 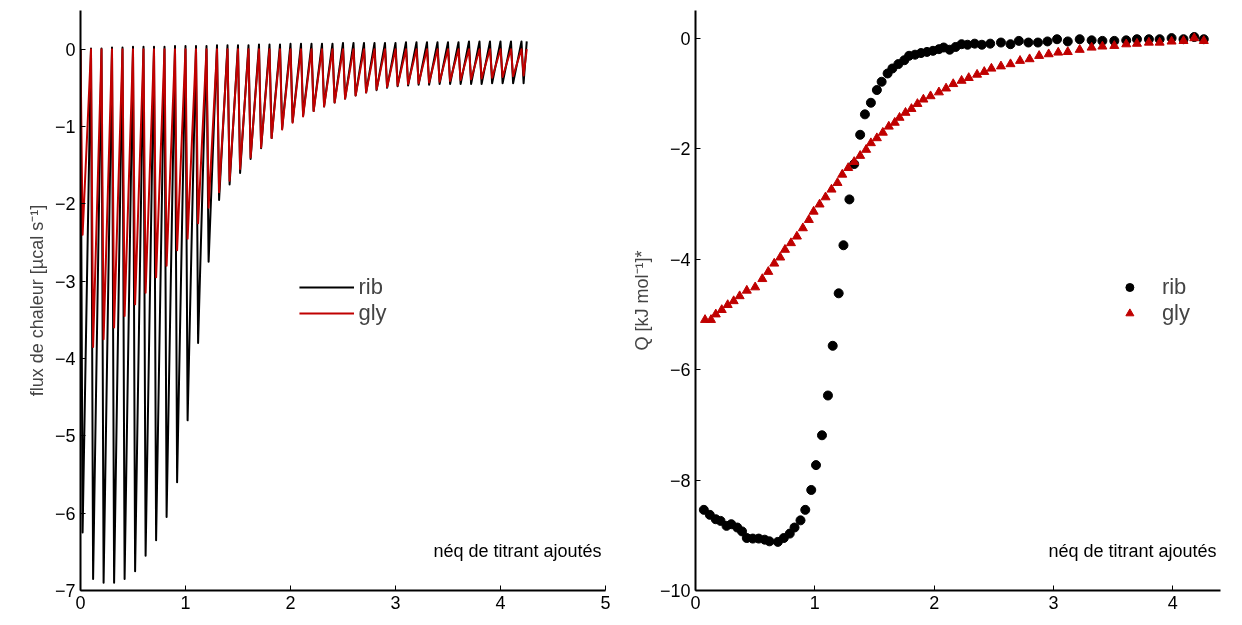 What do you see at coordinates (36, 300) in the screenshot?
I see `y-axis-title: flux de chaleur [µcal s⁻¹]` at bounding box center [36, 300].